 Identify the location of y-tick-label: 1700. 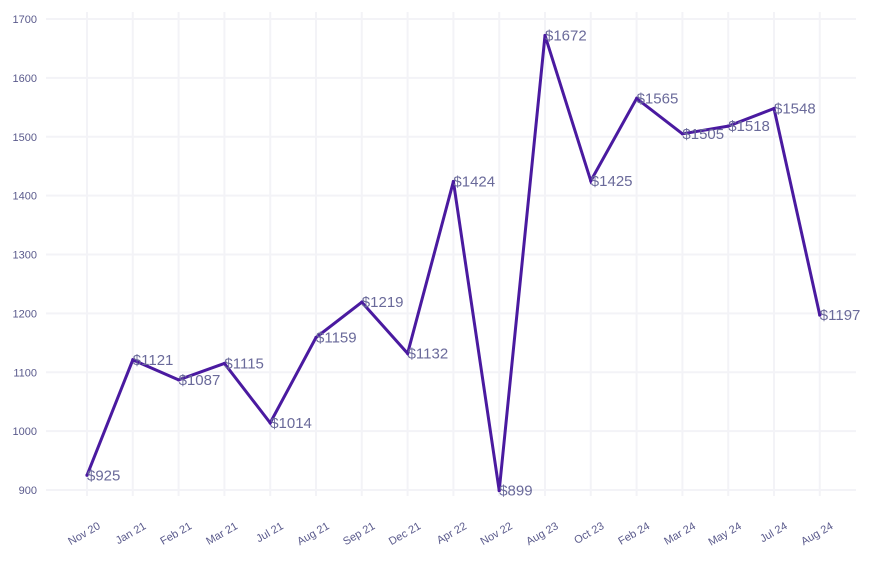
(25, 20).